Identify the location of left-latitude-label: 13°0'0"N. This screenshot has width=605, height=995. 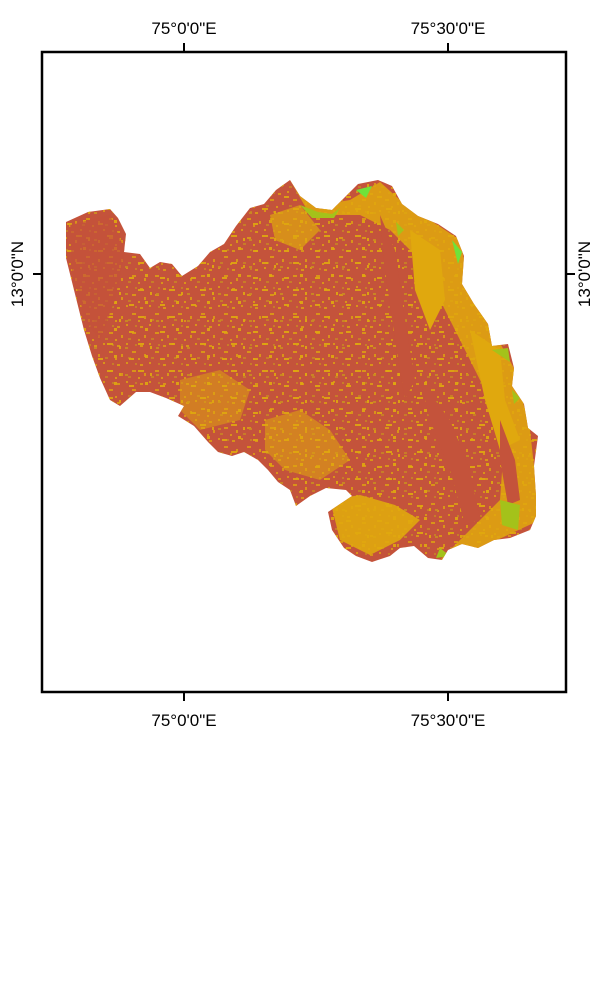
(17, 274).